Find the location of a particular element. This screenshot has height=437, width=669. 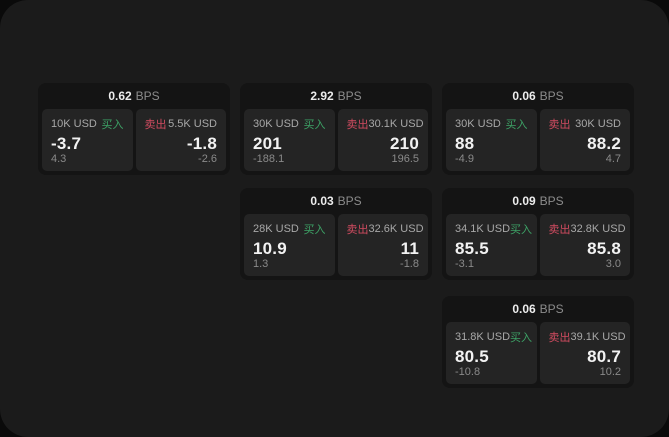

sell-delta: -2.6 is located at coordinates (207, 159).